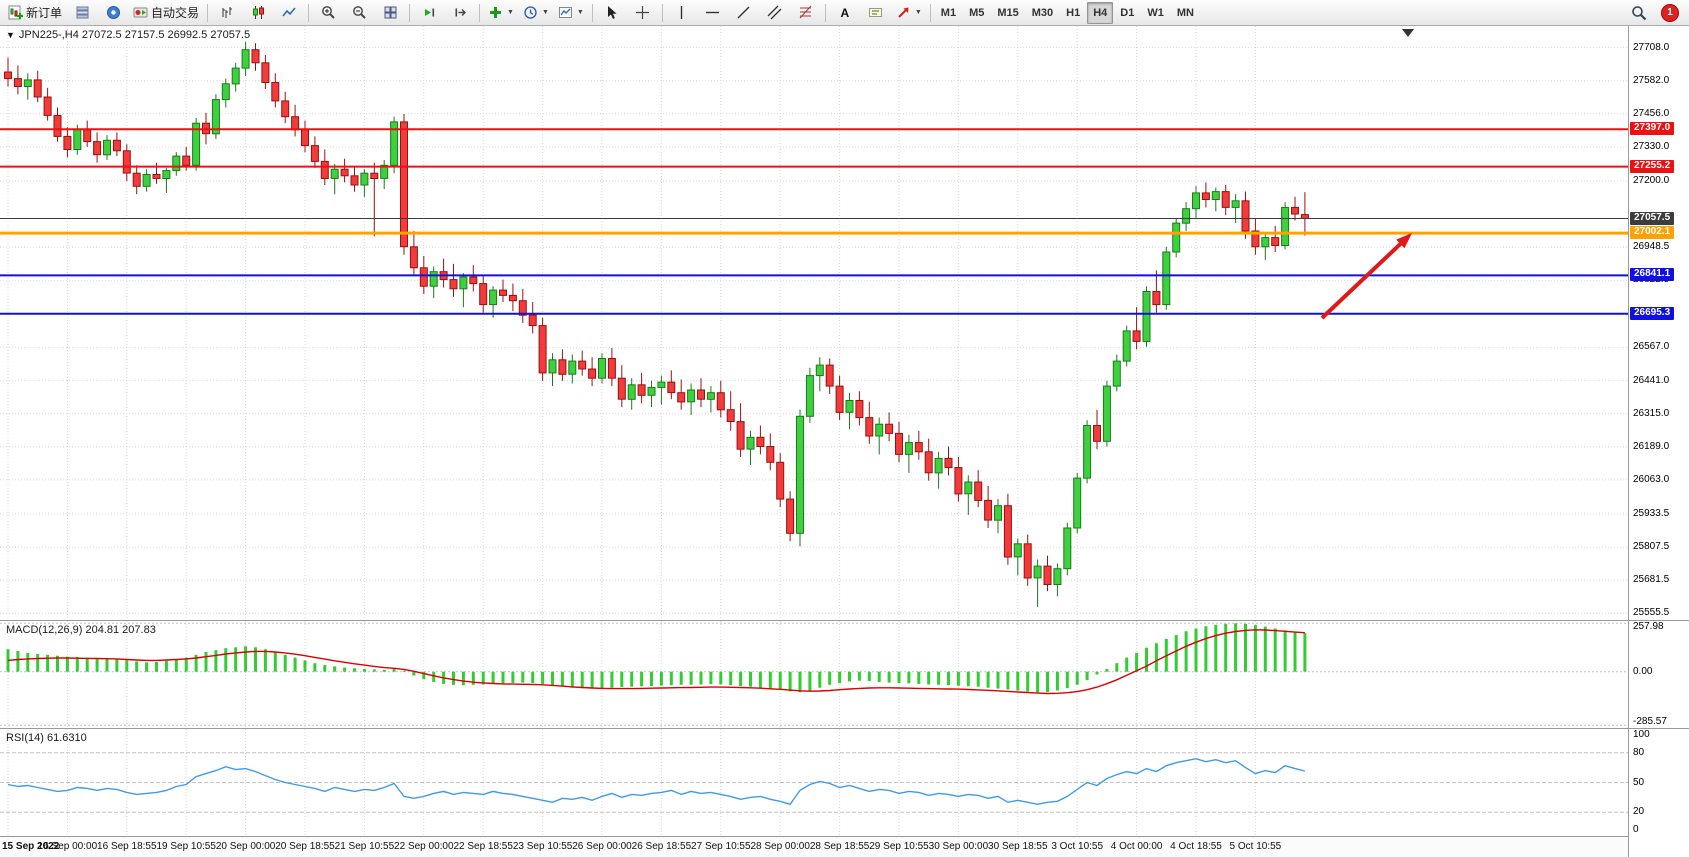 The height and width of the screenshot is (857, 1689). I want to click on price-axis-label: 26189.0, so click(1651, 446).